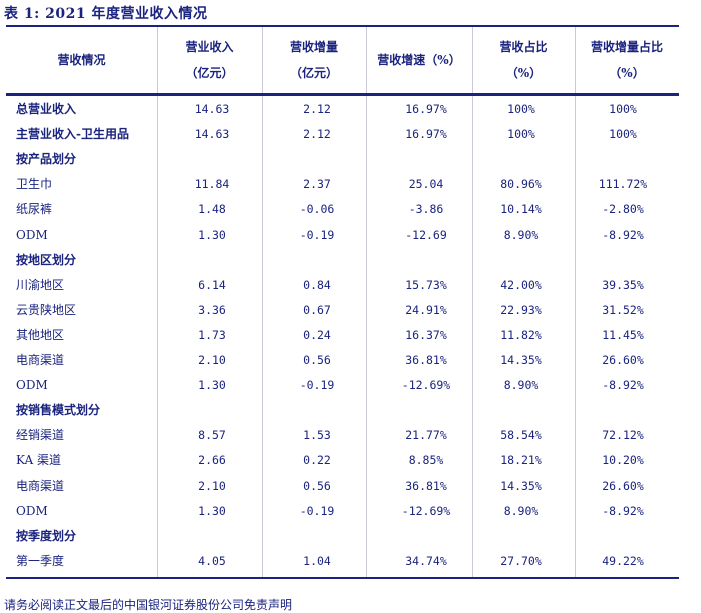  Describe the element at coordinates (209, 73) in the screenshot. I see `header-revenue-unit: （亿元）` at that location.